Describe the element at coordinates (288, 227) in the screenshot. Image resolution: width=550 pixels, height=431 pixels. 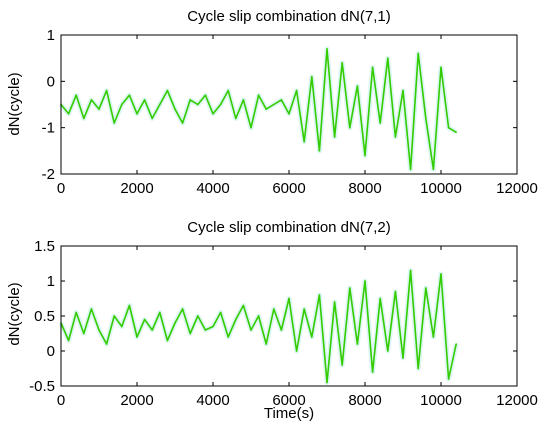
I see `title-bottom: Cycle slip combination dN(7,2)` at that location.